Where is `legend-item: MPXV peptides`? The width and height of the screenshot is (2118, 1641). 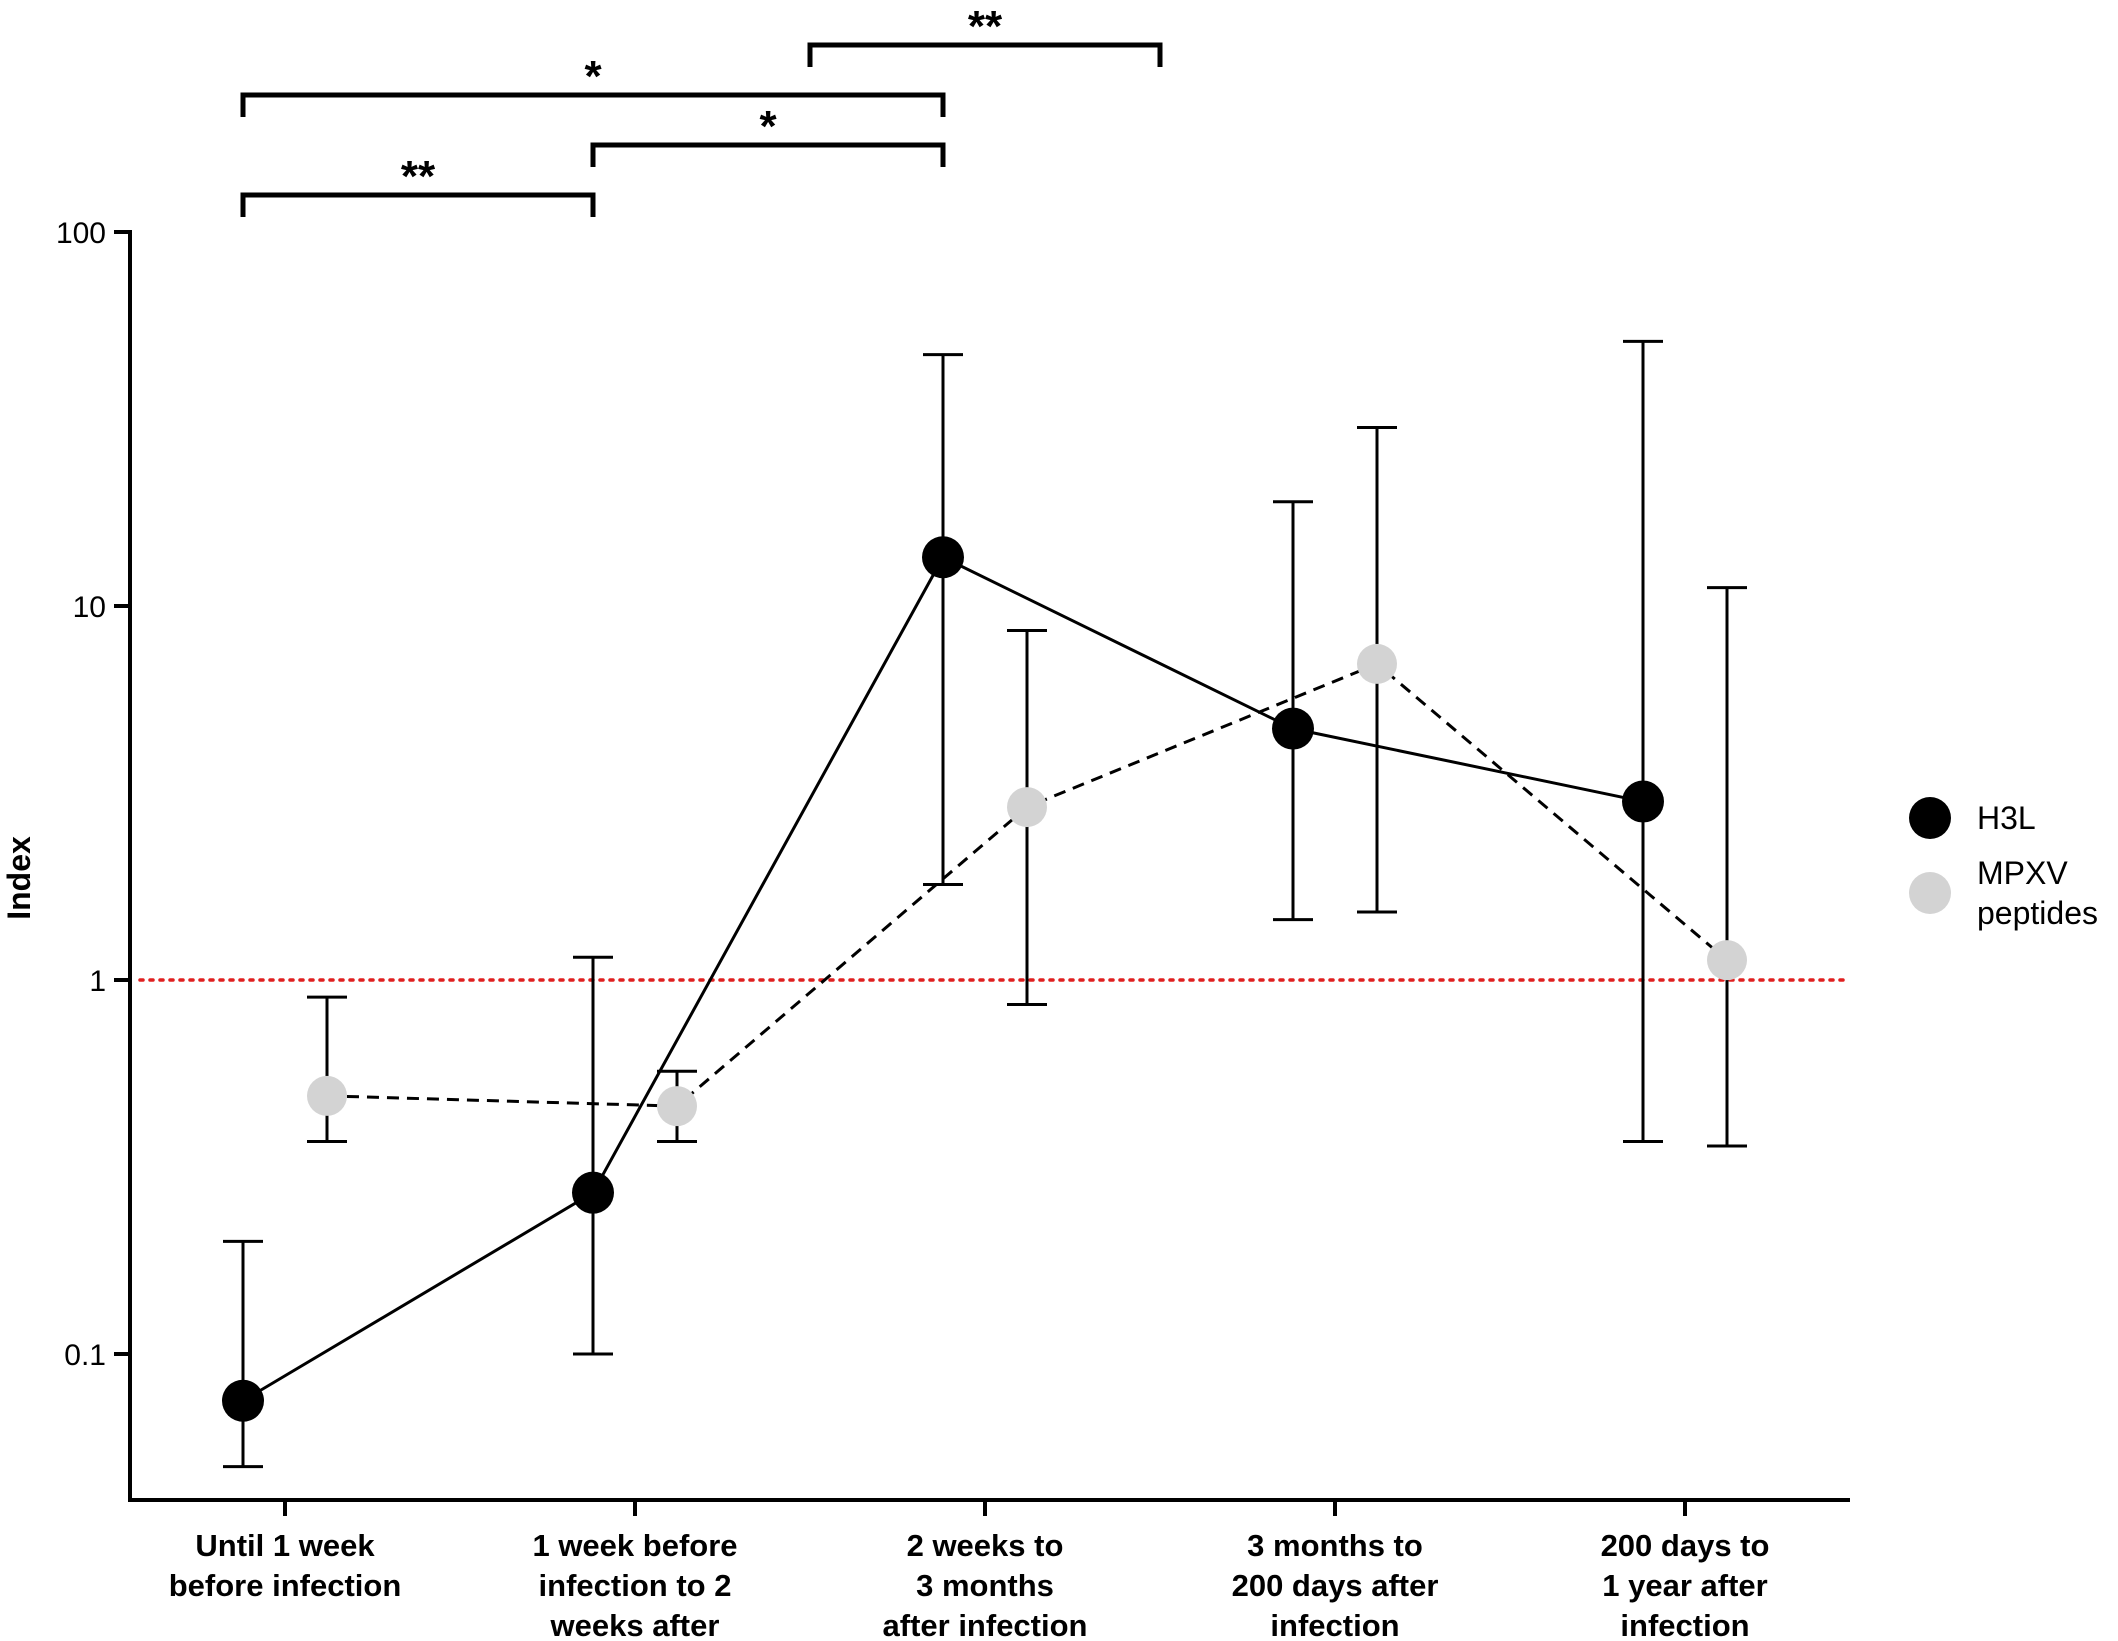
legend-item: MPXV peptides is located at coordinates (2003, 893).